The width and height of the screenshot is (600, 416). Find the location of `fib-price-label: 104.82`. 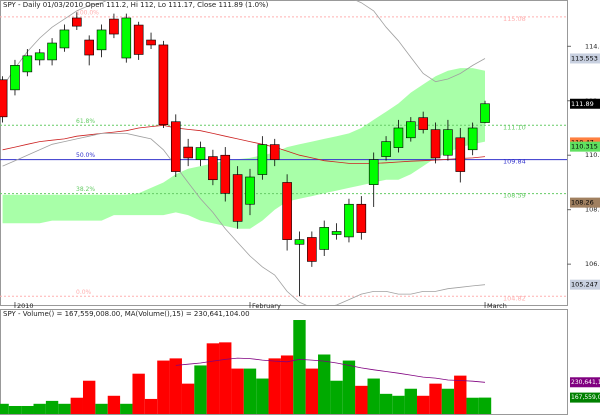

fib-price-label: 104.82 is located at coordinates (514, 298).